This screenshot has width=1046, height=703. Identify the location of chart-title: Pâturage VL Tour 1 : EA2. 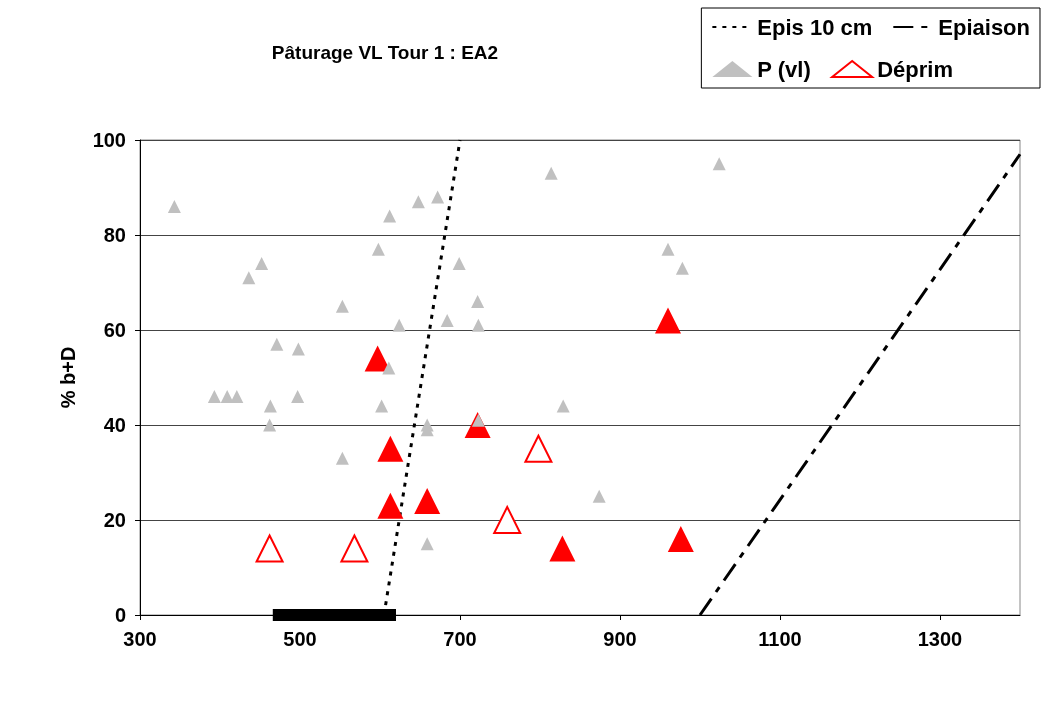
(385, 52).